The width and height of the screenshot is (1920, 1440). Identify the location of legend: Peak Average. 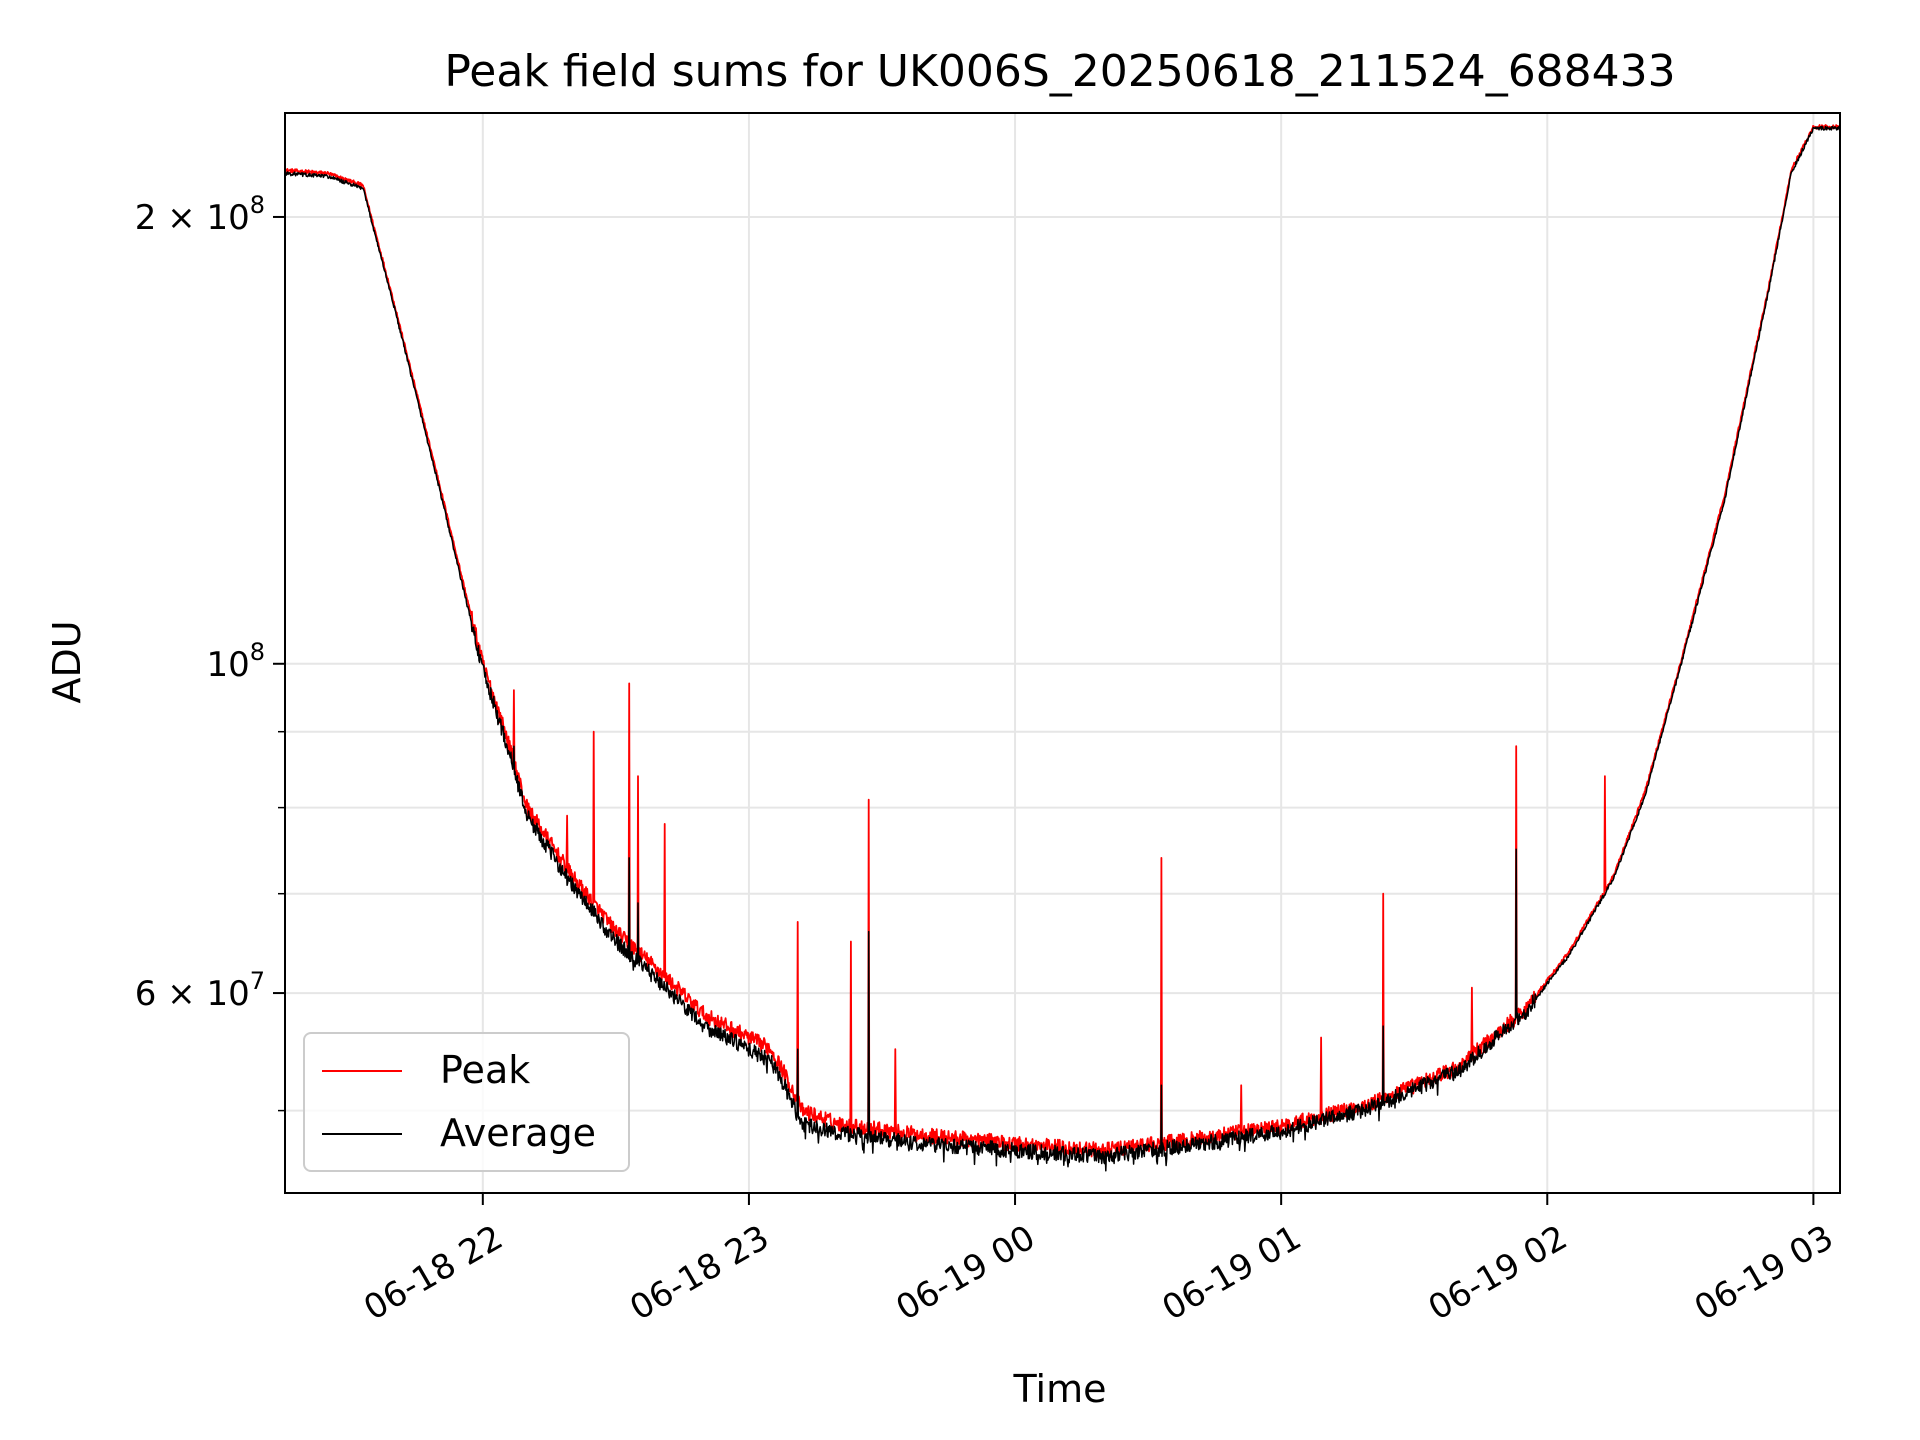
(466, 1102).